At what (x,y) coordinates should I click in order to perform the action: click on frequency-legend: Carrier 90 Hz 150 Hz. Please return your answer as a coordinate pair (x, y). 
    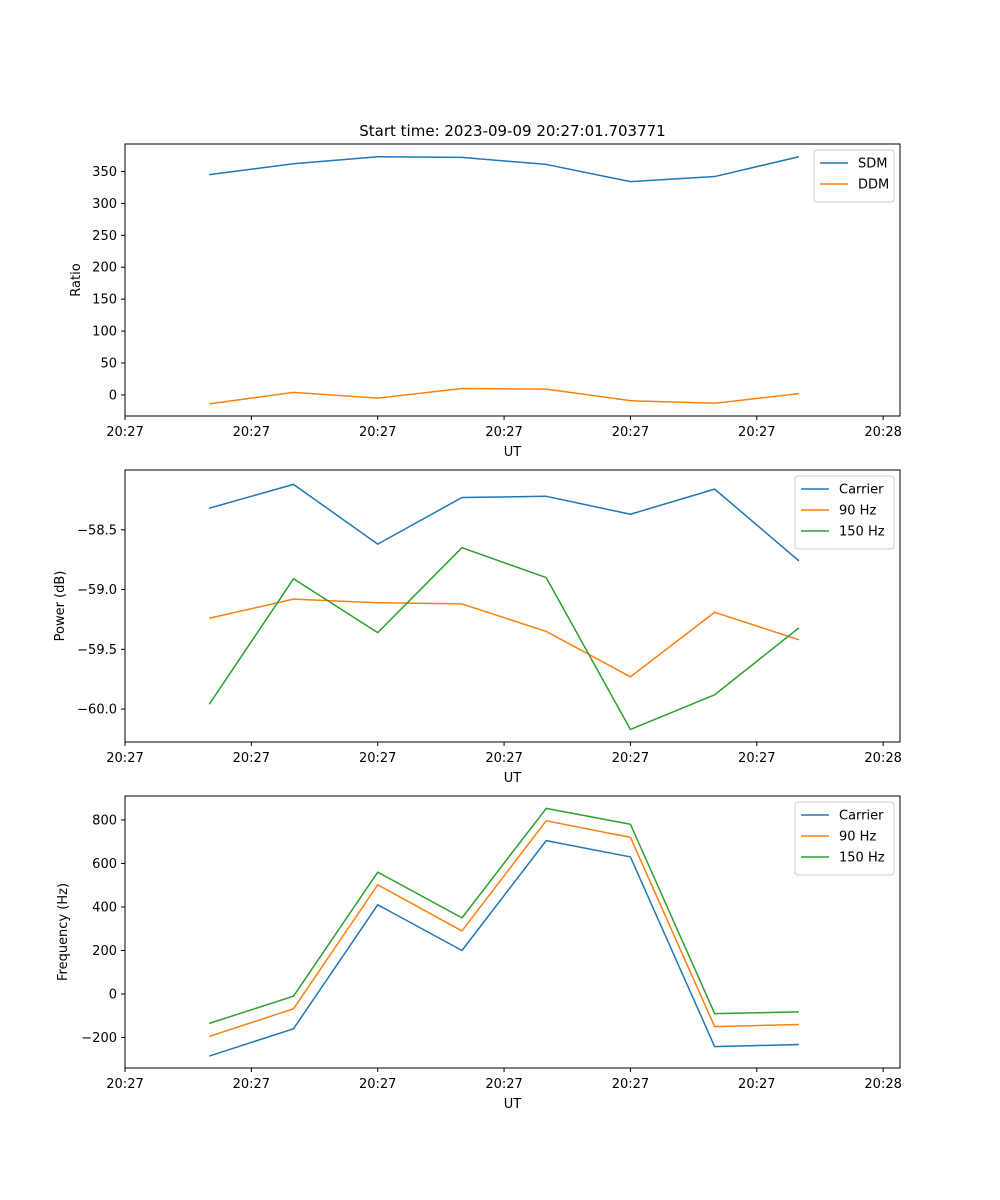
    Looking at the image, I should click on (844, 838).